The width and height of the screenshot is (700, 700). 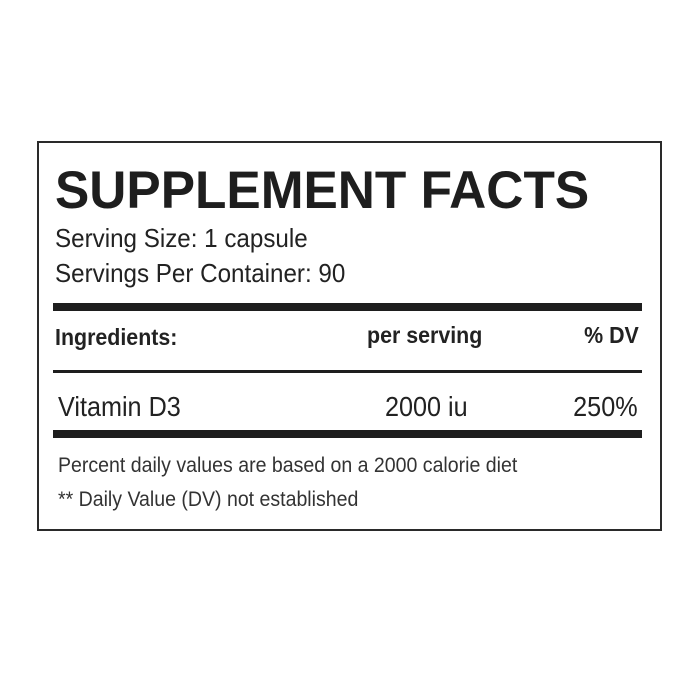 What do you see at coordinates (347, 307) in the screenshot?
I see `thick-divider` at bounding box center [347, 307].